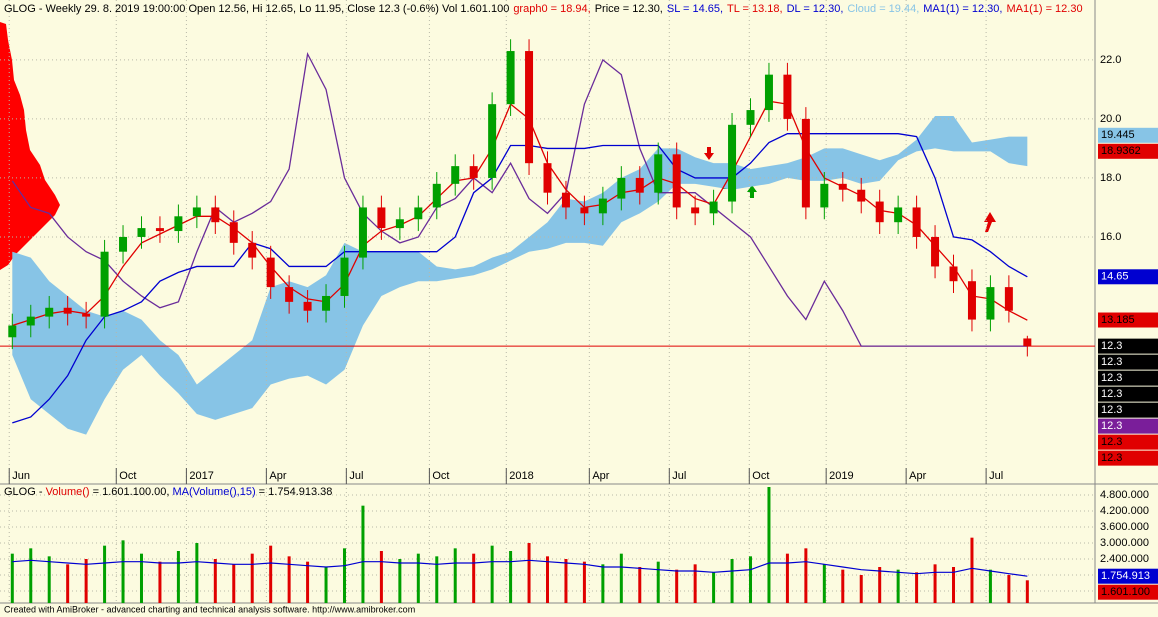  I want to click on y-tick-label: 18.0, so click(1110, 178).